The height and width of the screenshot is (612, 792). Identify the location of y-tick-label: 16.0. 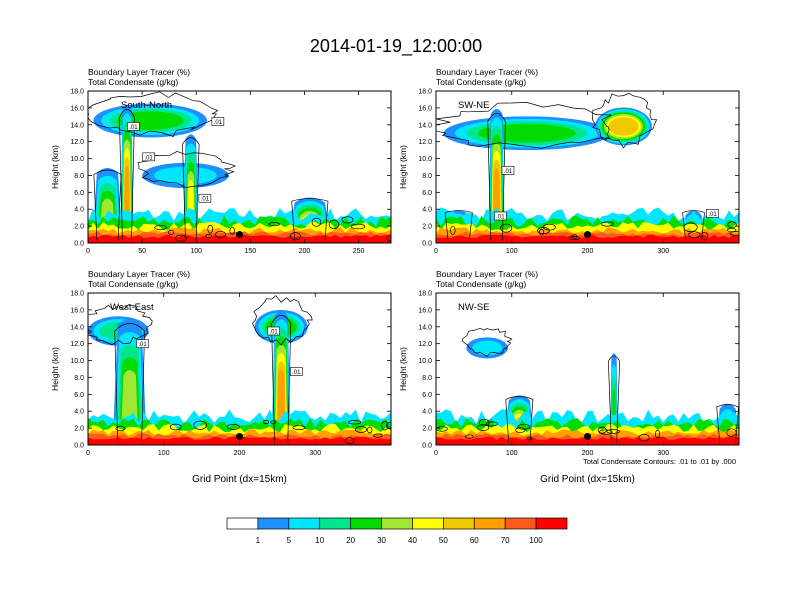
(425, 310).